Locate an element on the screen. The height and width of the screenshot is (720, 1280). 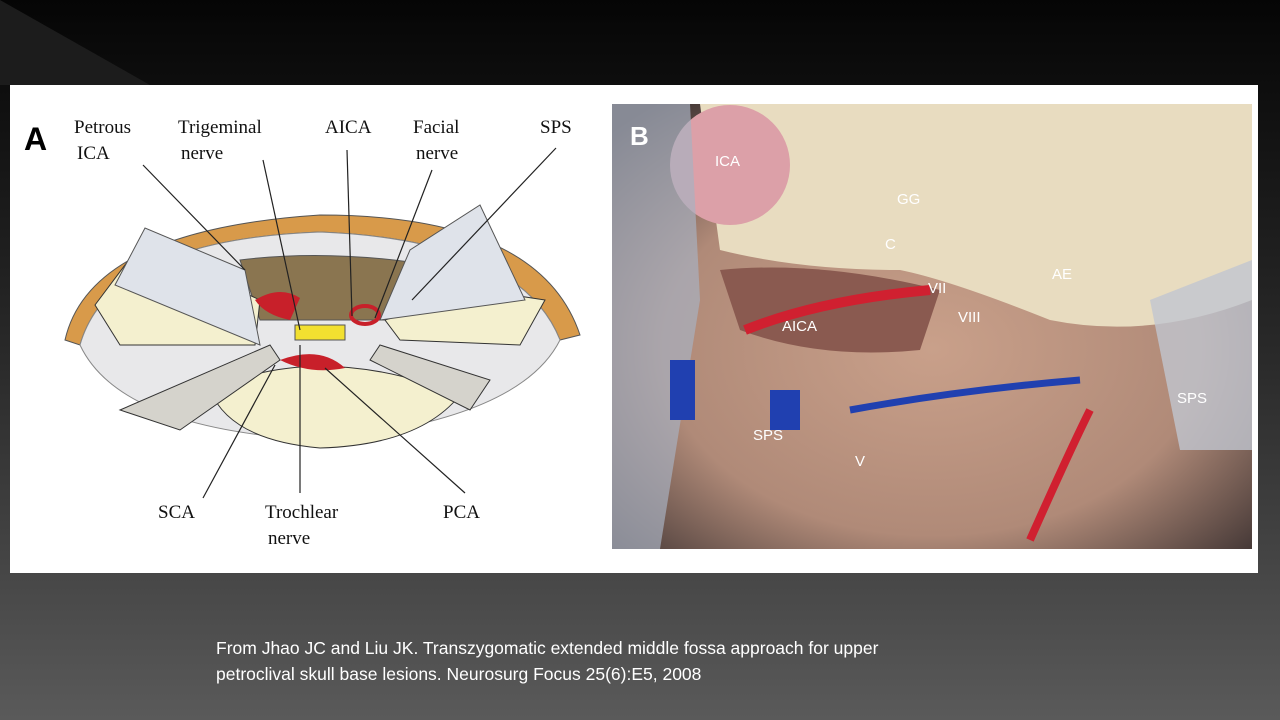
label: Trigeminal is located at coordinates (220, 127).